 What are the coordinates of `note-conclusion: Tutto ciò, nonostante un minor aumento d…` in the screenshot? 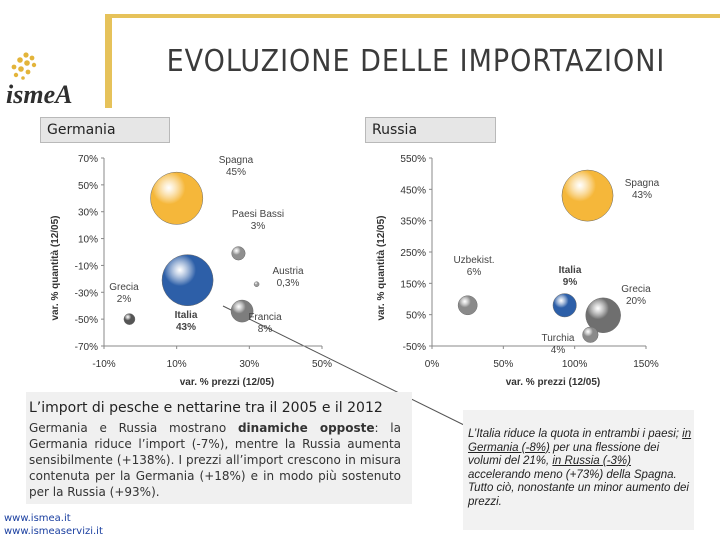 It's located at (578, 495).